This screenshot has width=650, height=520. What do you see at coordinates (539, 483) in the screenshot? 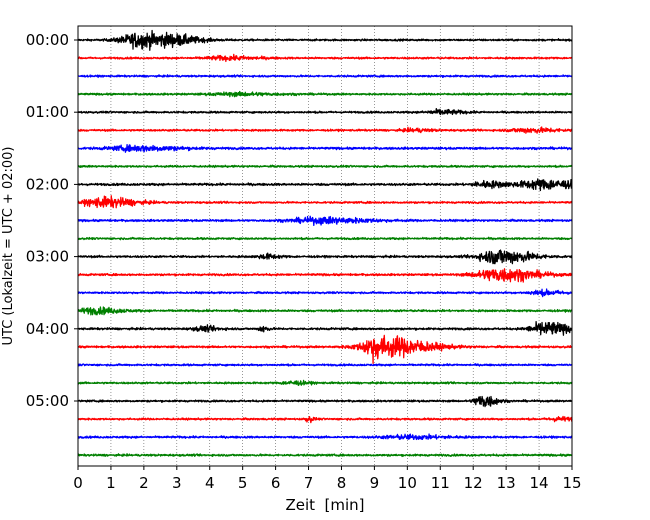
I see `x-tick-label: 14` at bounding box center [539, 483].